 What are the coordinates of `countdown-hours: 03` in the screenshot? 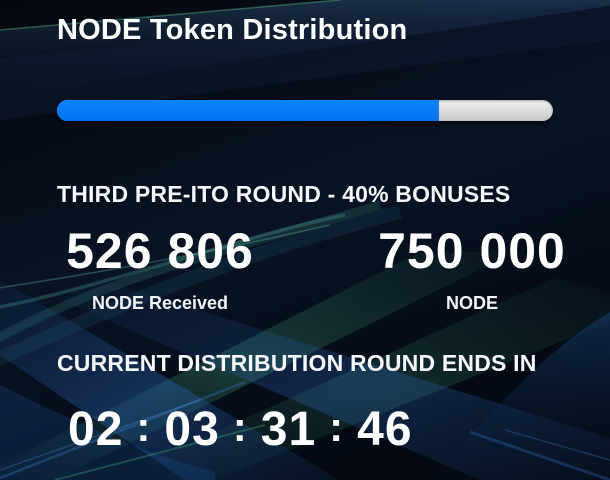 It's located at (192, 429).